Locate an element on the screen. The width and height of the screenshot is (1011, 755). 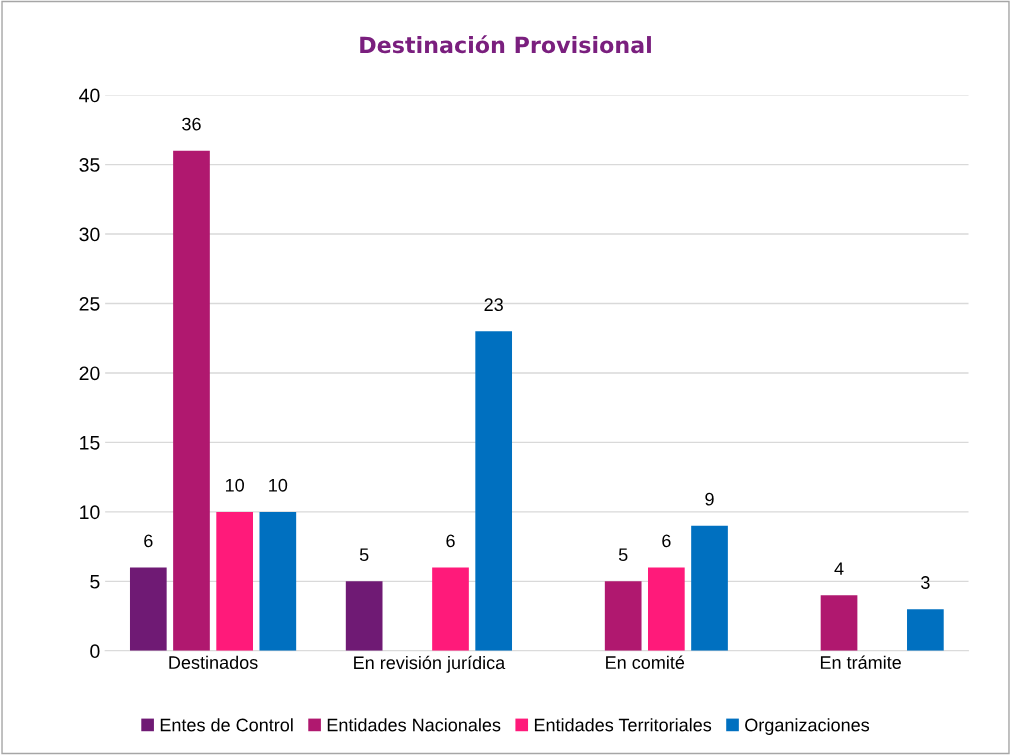
data-label: 36 is located at coordinates (191, 124).